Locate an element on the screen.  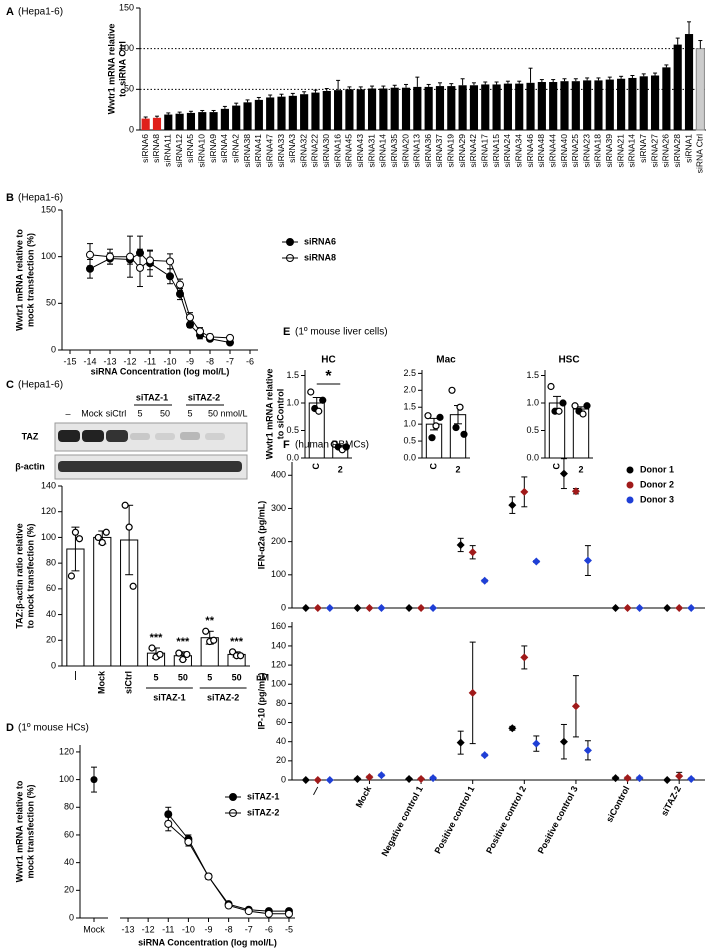
blot-band is located at coordinates (165, 436).